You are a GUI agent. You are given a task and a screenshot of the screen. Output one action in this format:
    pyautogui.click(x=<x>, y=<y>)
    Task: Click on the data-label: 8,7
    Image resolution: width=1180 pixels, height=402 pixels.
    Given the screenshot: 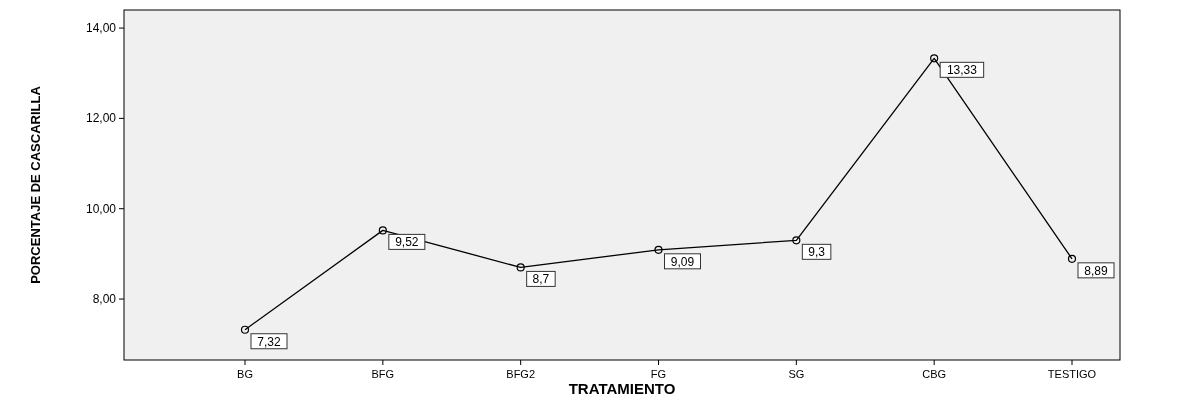 What is the action you would take?
    pyautogui.click(x=541, y=279)
    